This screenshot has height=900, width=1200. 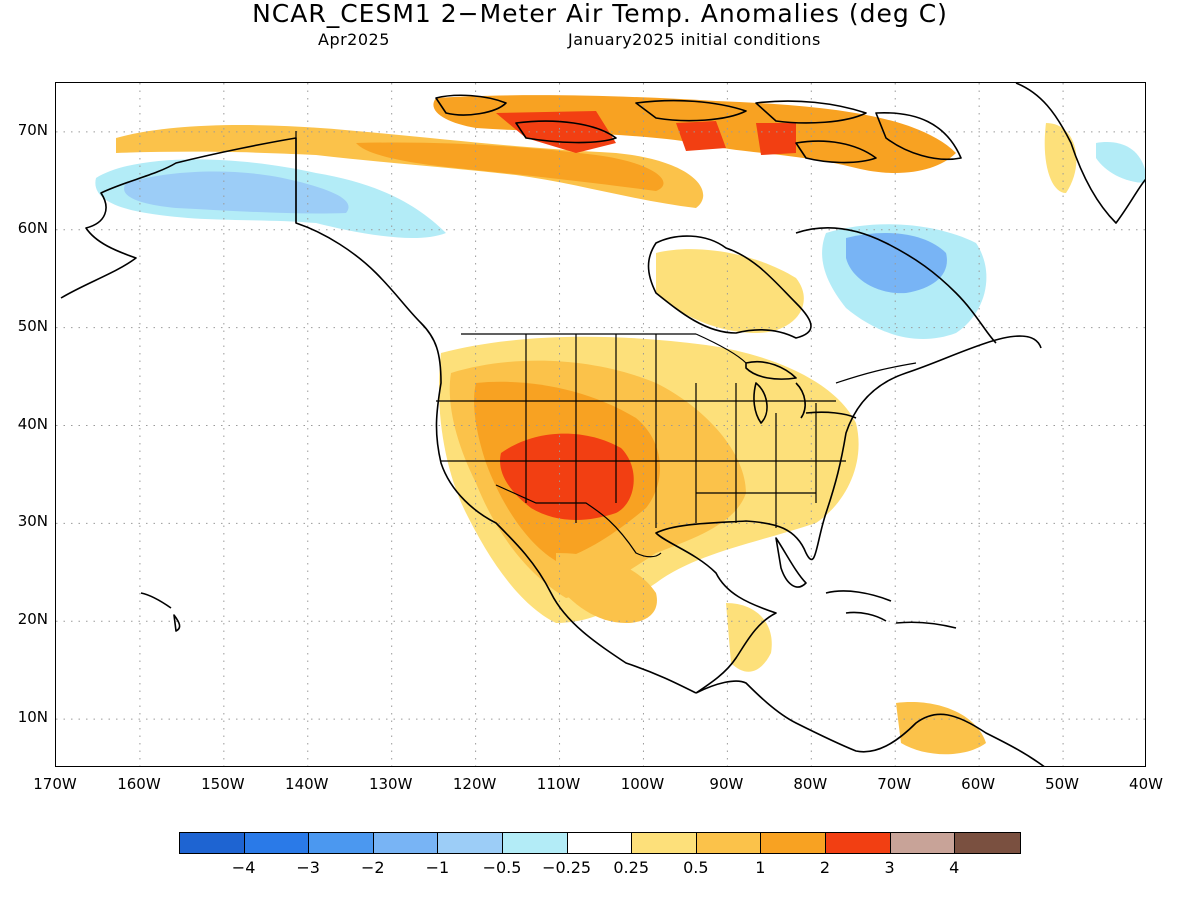 I want to click on longitude-tick-label: 160W, so click(x=139, y=784).